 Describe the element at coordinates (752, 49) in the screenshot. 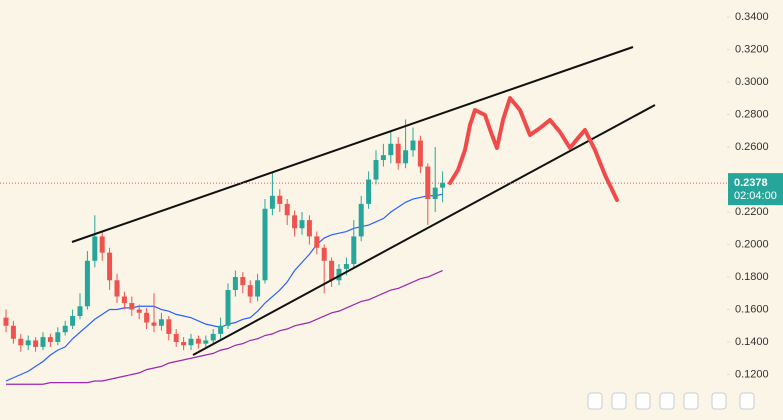

I see `y-tick-label: 0.3200` at that location.